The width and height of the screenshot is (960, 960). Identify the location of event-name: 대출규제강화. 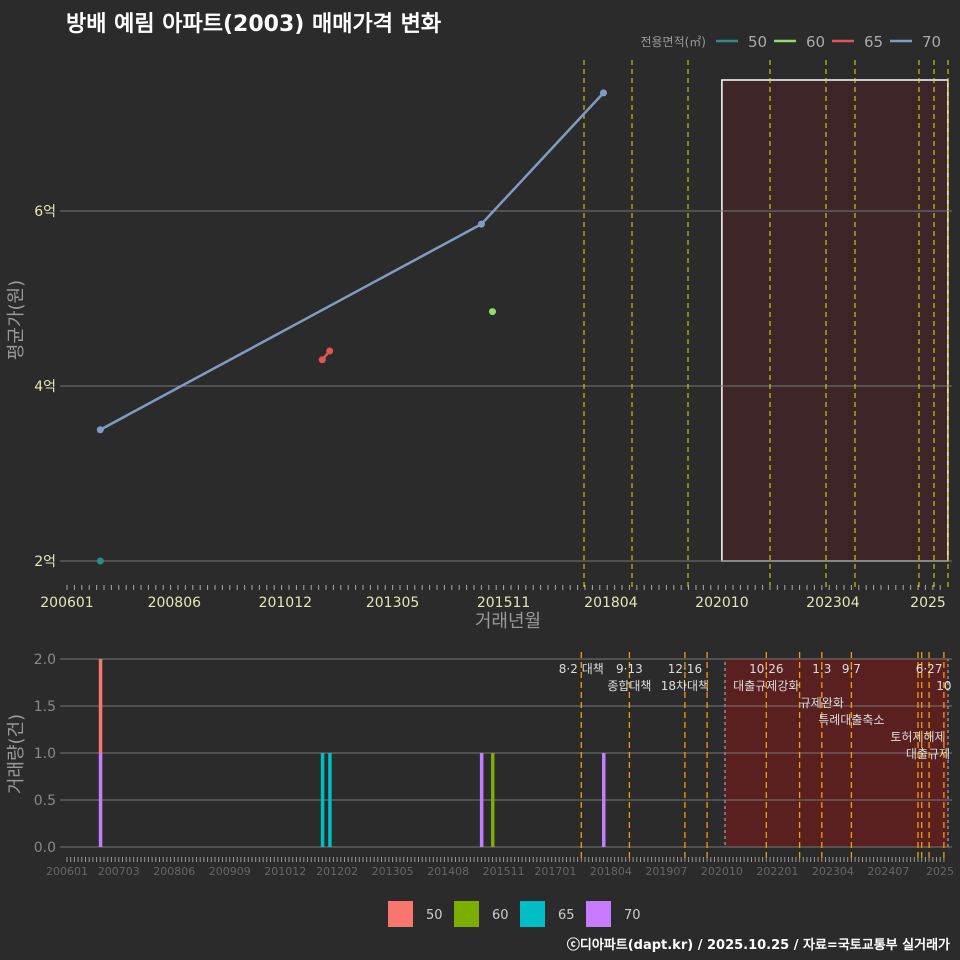
(766, 686).